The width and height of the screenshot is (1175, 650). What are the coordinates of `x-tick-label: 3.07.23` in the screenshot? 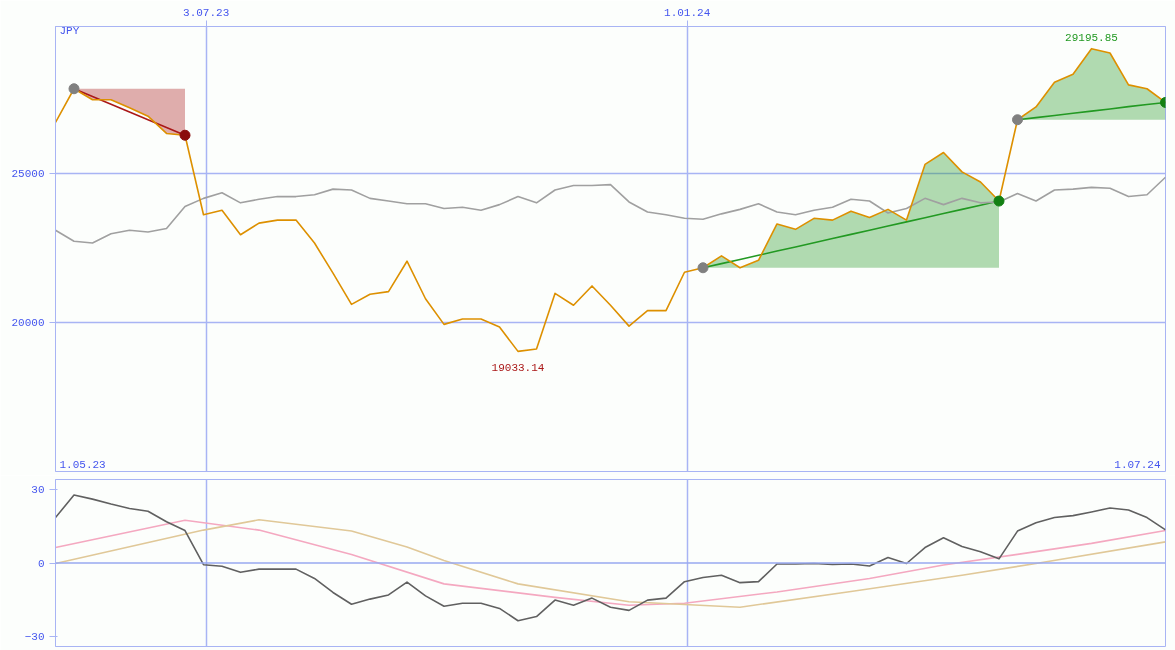 It's located at (206, 12).